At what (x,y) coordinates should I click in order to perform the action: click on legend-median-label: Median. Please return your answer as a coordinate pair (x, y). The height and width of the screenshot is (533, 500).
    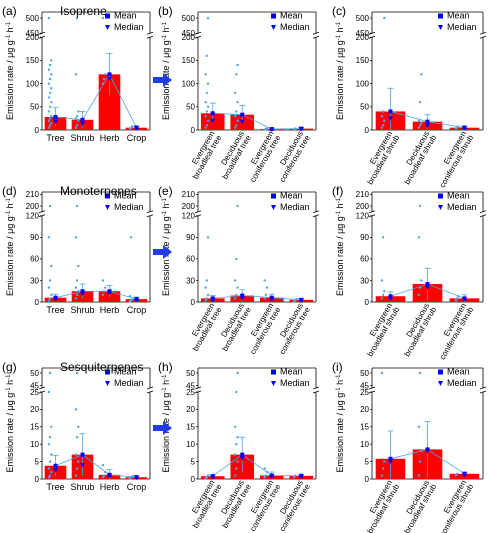
    Looking at the image, I should click on (295, 27).